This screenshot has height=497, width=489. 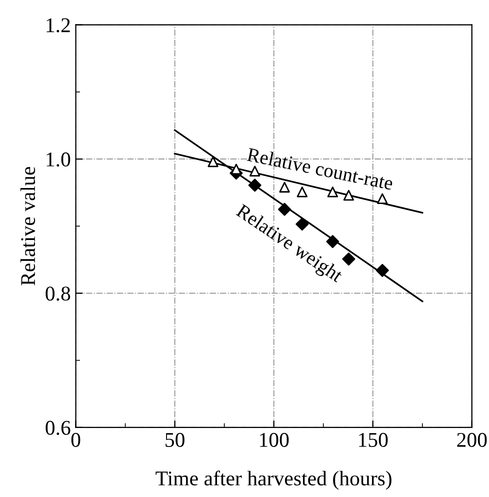 I want to click on y-tick-label: 1.0, so click(x=58, y=159).